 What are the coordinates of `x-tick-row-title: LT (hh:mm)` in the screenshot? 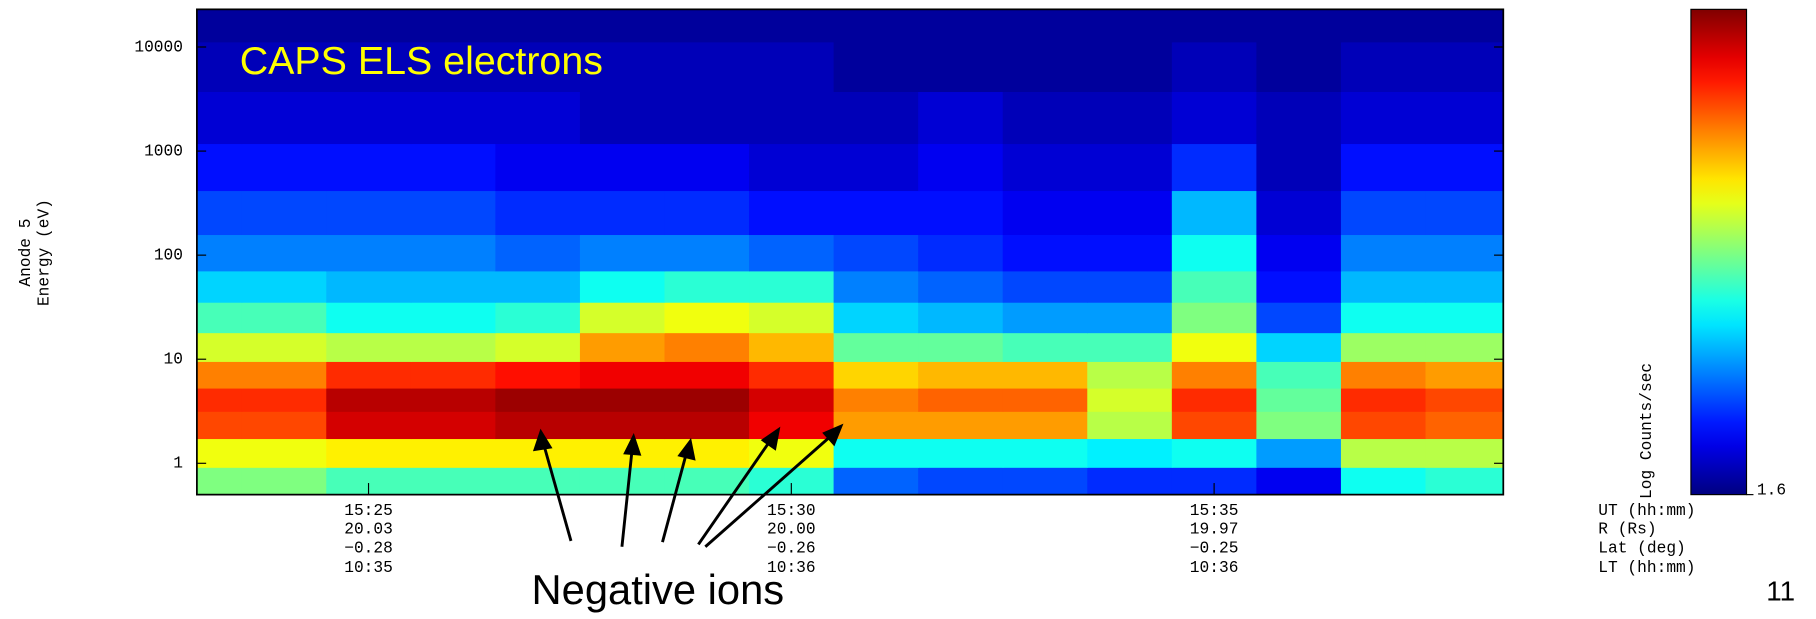 It's located at (1646, 568).